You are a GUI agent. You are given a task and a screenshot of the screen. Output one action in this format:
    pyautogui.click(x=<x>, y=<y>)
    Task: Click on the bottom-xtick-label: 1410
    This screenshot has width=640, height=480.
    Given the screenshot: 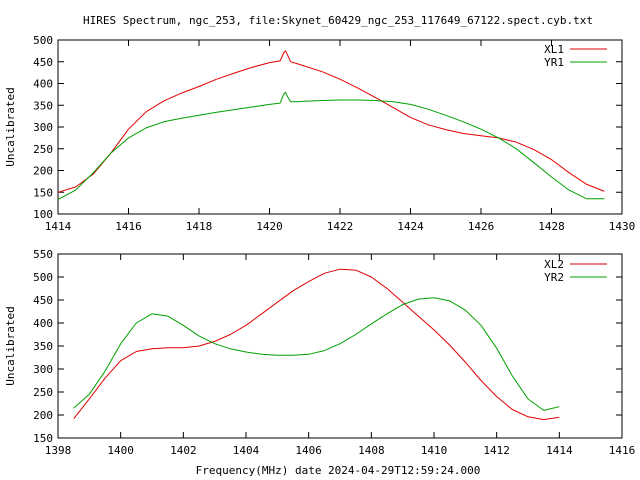 What is the action you would take?
    pyautogui.click(x=434, y=450)
    